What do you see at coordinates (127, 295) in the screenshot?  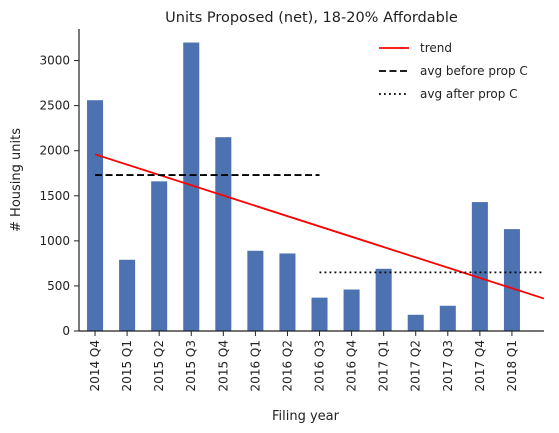 I see `bar-2015-q1` at bounding box center [127, 295].